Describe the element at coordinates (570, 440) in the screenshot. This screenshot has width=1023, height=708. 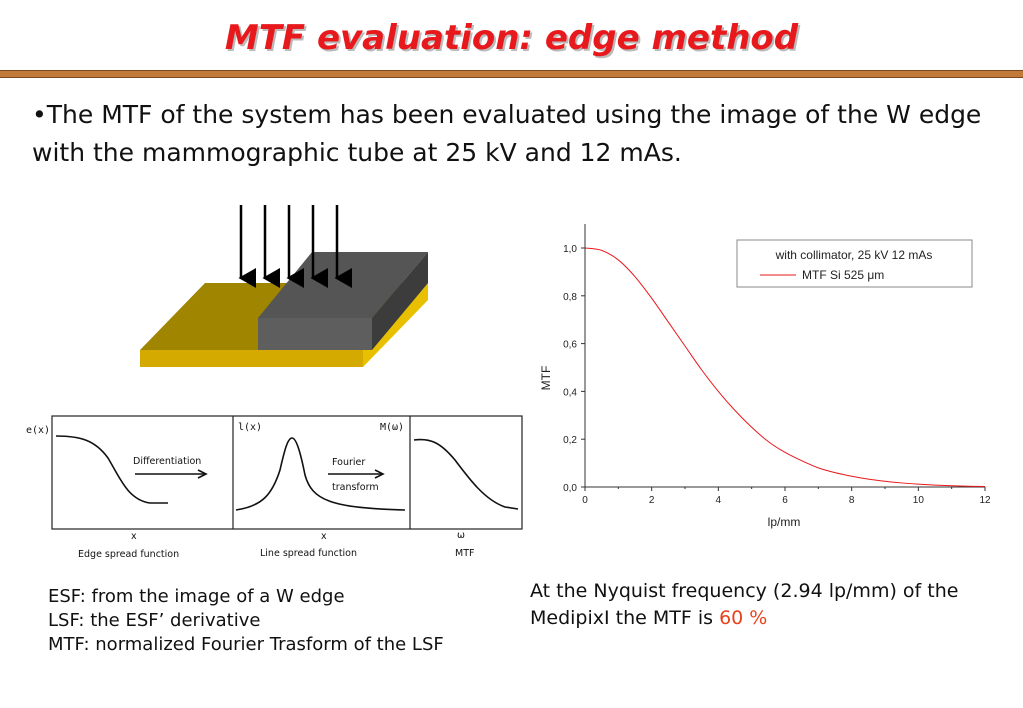
I see `y-tick-label: 0,2` at that location.